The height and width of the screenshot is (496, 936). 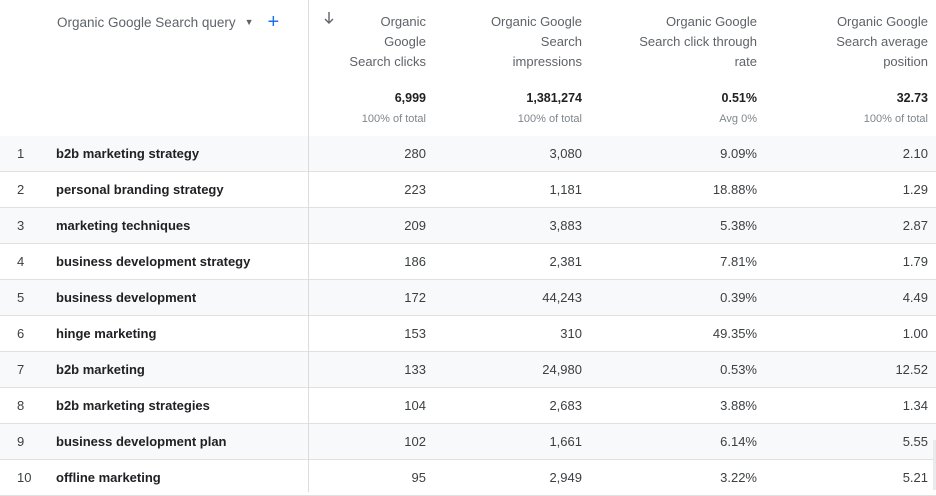 I want to click on ctr-cell: 5.38%, so click(x=738, y=225).